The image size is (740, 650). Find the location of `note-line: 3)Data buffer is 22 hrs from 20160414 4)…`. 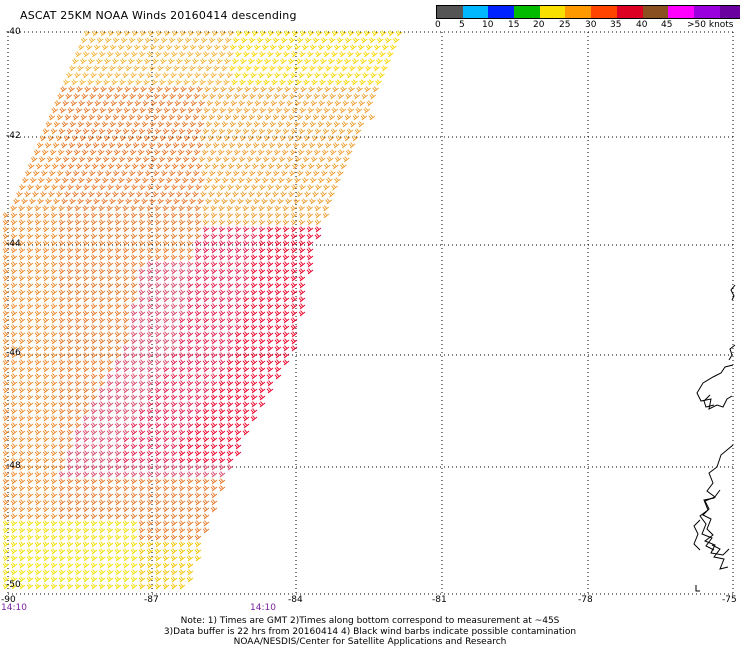

note-line: 3)Data buffer is 22 hrs from 20160414 4)… is located at coordinates (370, 631).